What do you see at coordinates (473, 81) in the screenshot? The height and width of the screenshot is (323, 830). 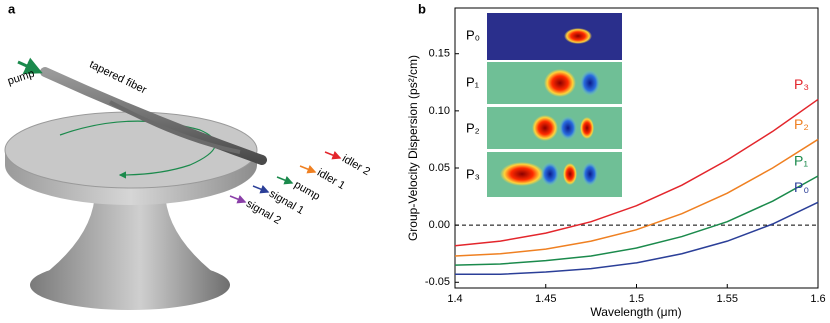 I see `inset-label: P₁` at bounding box center [473, 81].